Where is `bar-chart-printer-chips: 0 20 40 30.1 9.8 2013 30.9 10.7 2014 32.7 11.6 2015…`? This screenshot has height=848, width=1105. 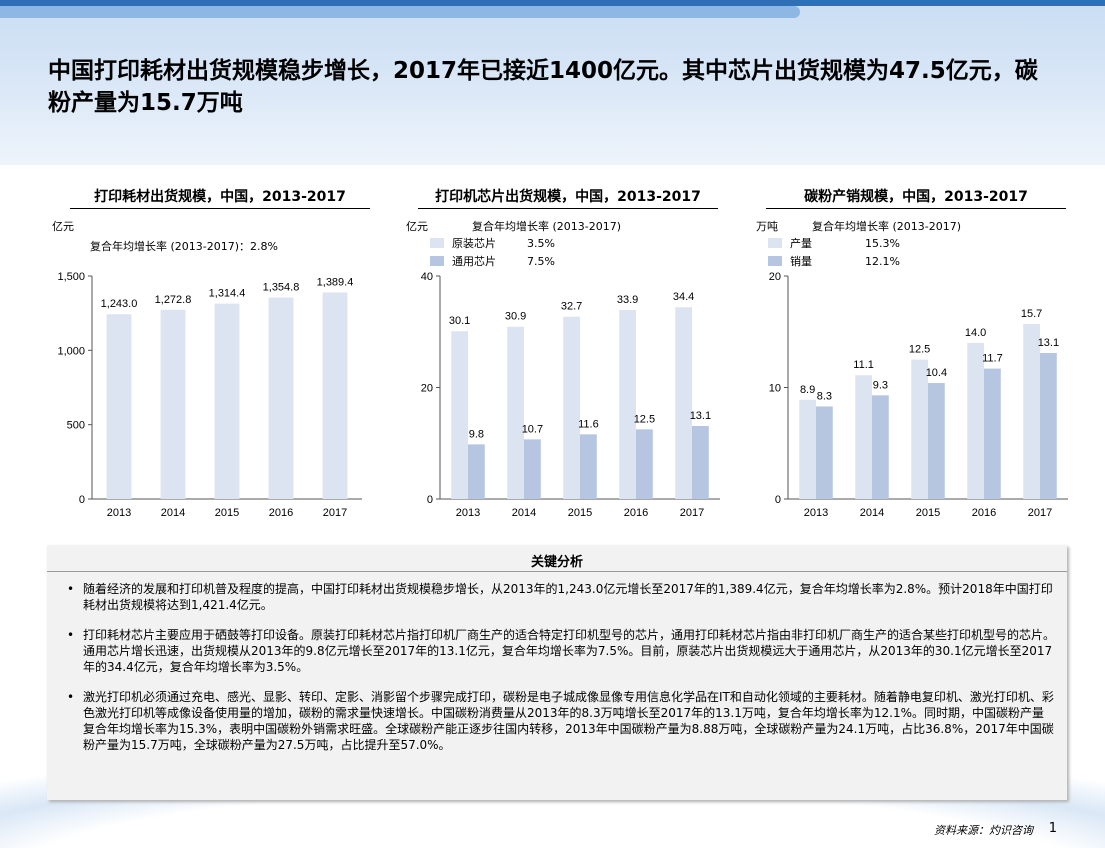
bar-chart-printer-chips: 0 20 40 30.1 9.8 2013 30.9 10.7 2014 32.7 11.6 2015… is located at coordinates (570, 395).